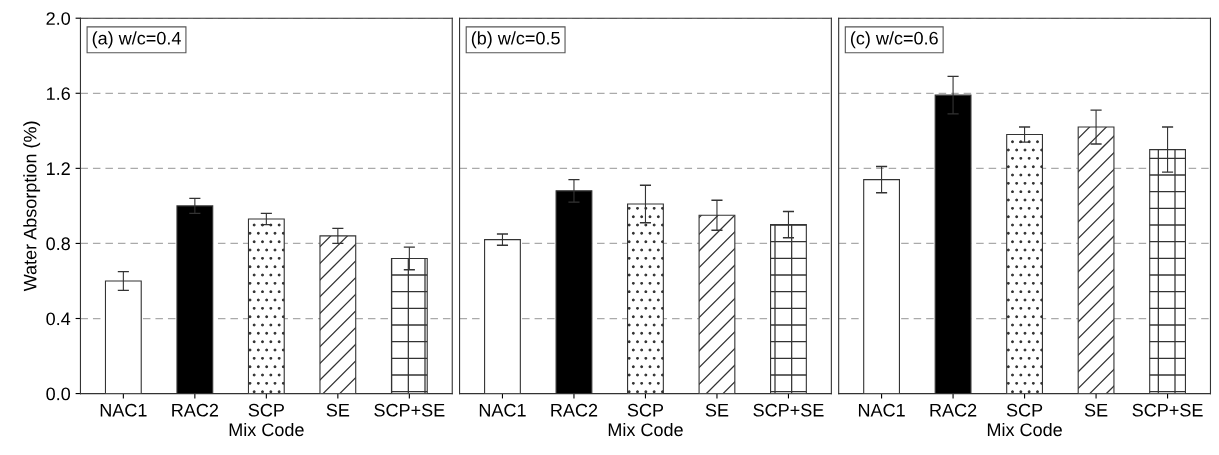 This screenshot has width=1219, height=455. What do you see at coordinates (894, 40) in the screenshot?
I see `annotation: (c) w/c=0.6` at bounding box center [894, 40].